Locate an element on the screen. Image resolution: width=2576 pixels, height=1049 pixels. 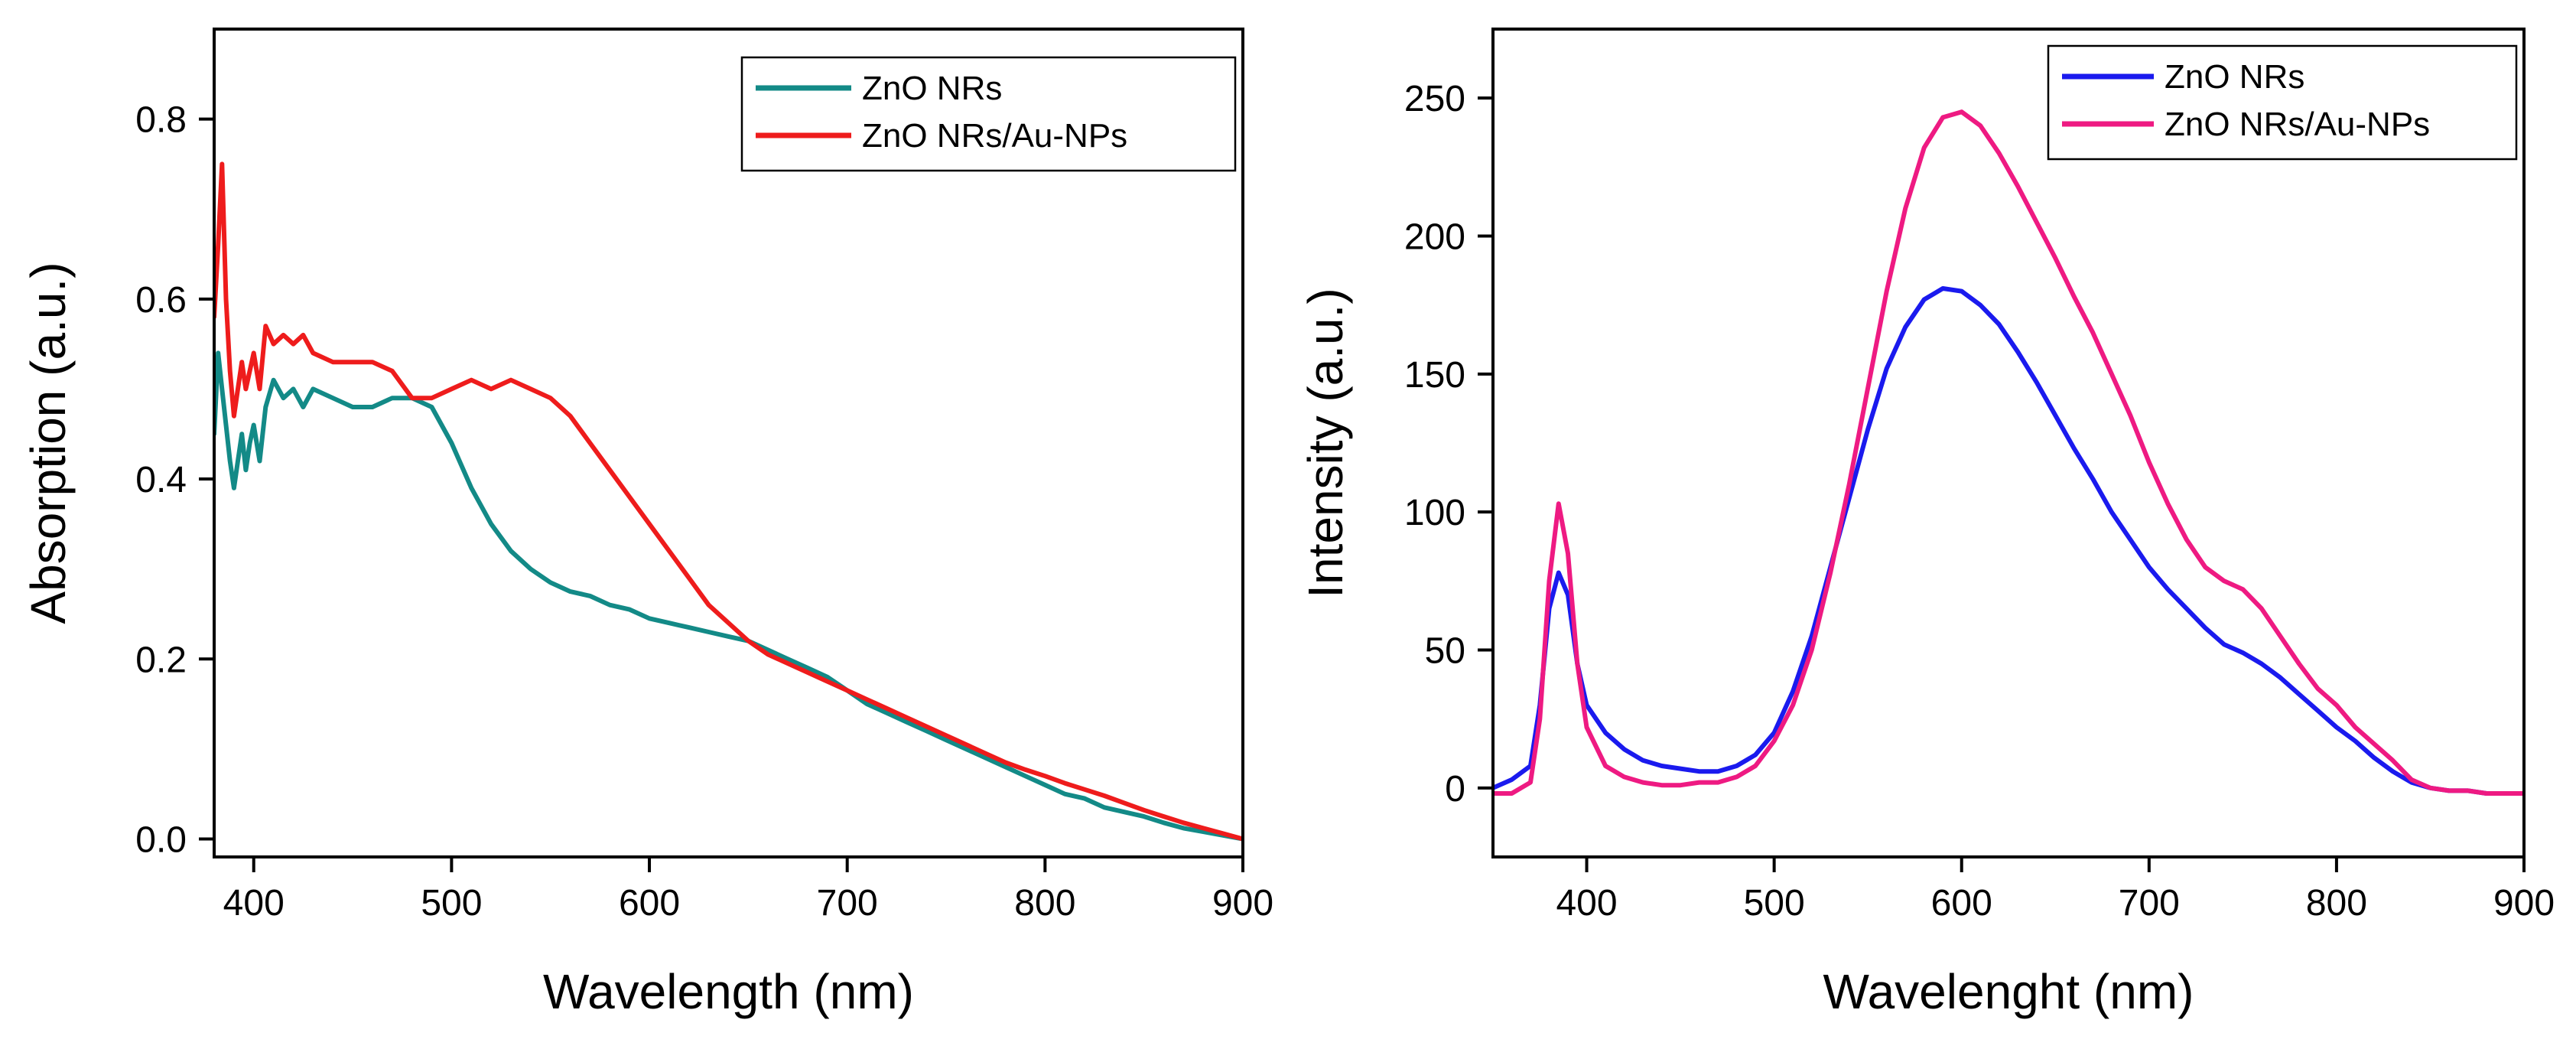
intensity-x-tick-label: 900 is located at coordinates (2524, 903).